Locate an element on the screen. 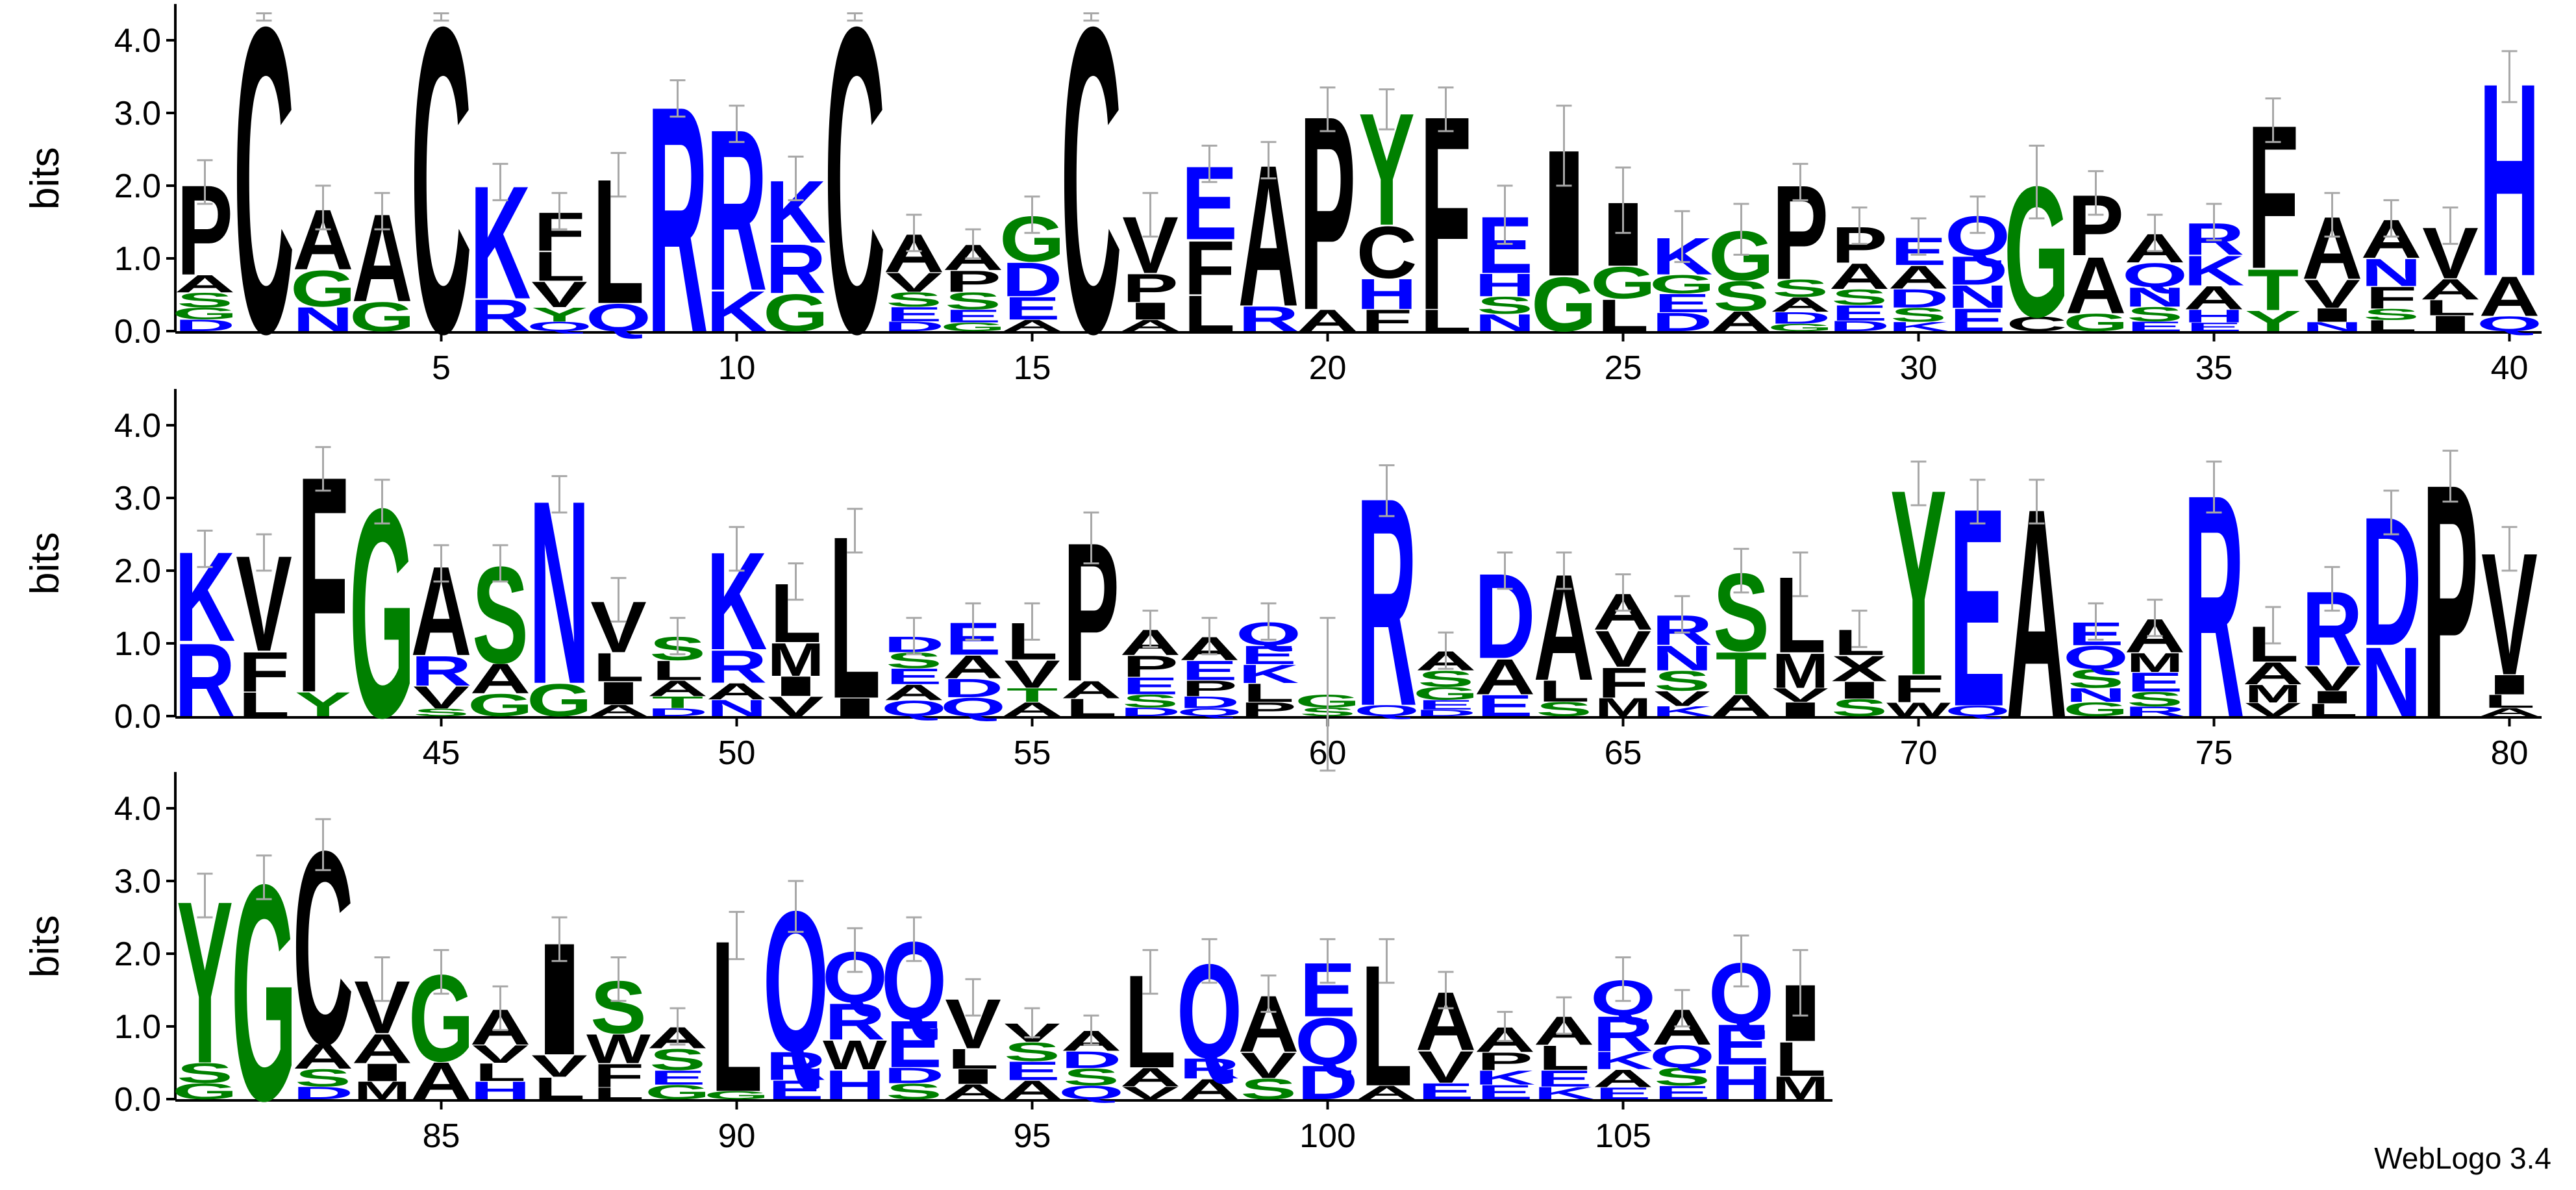 The height and width of the screenshot is (1190, 2576). logo-column-43: YF is located at coordinates (323, 584).